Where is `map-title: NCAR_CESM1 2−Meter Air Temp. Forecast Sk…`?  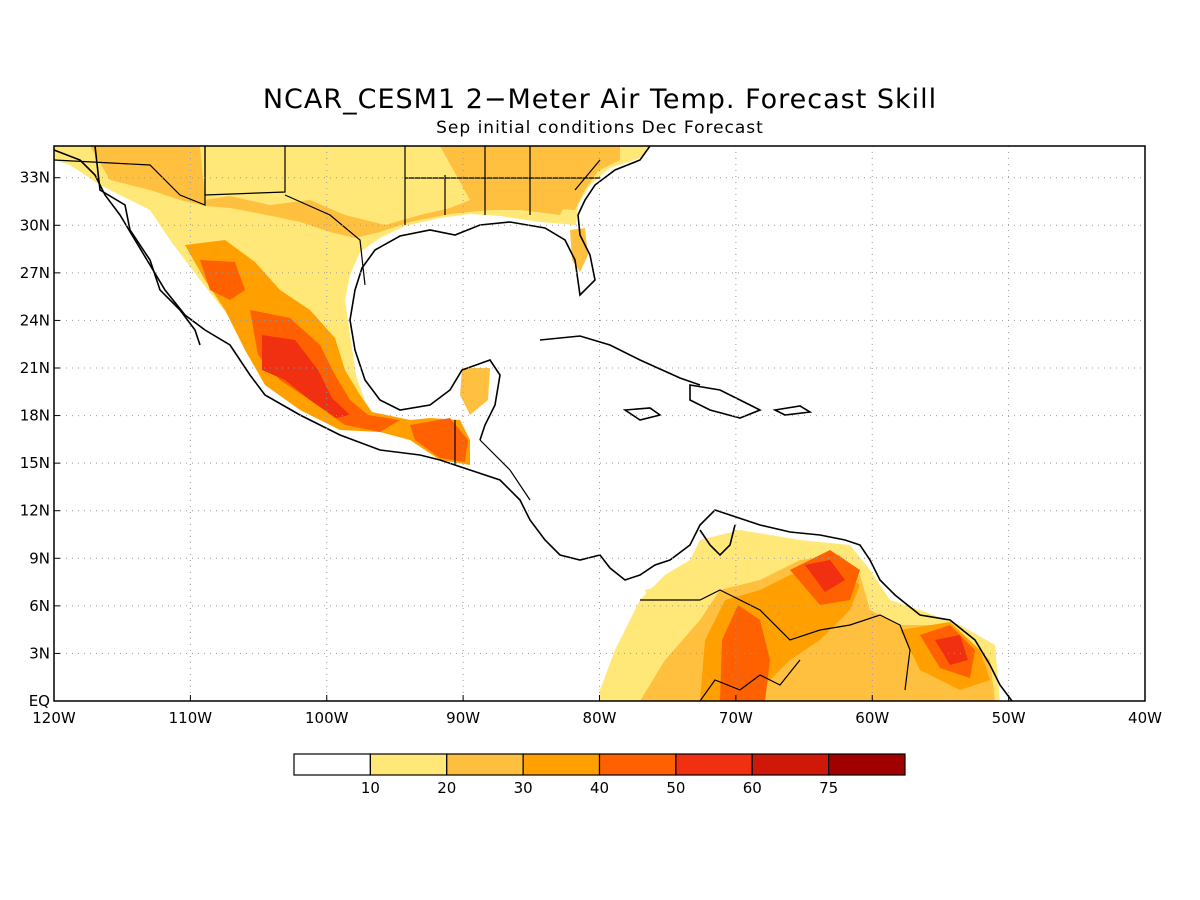
map-title: NCAR_CESM1 2−Meter Air Temp. Forecast Sk… is located at coordinates (600, 99).